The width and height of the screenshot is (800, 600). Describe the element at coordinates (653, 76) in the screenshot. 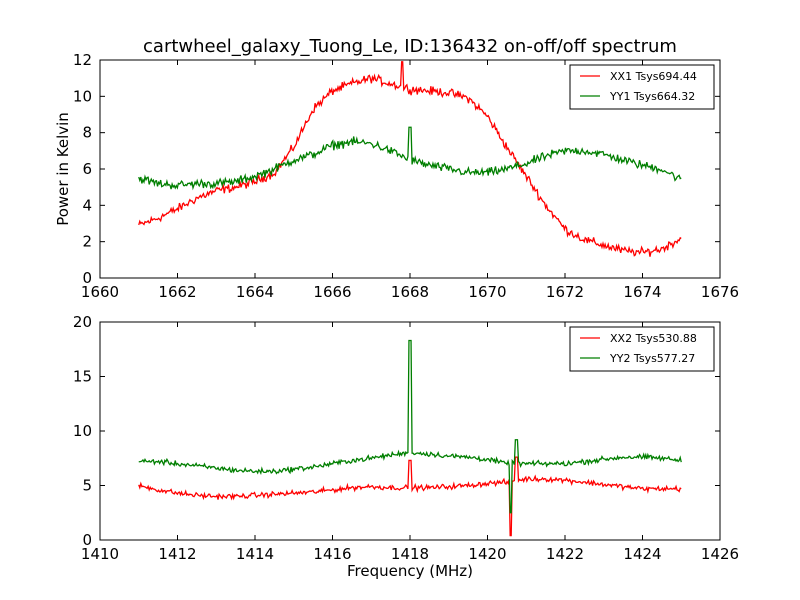

I see `top-legend-label-xx1: XX1 Tsys694.44` at that location.